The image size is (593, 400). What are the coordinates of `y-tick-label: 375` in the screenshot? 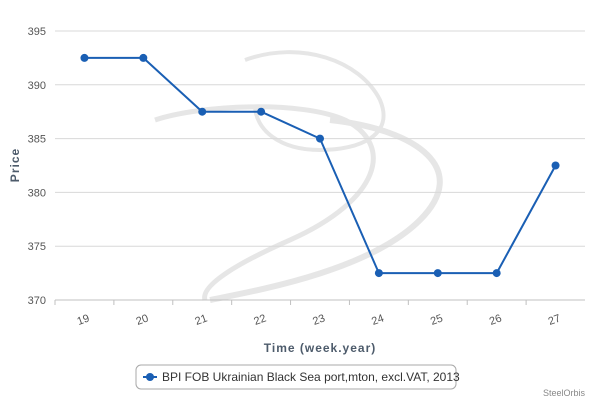 It's located at (37, 247).